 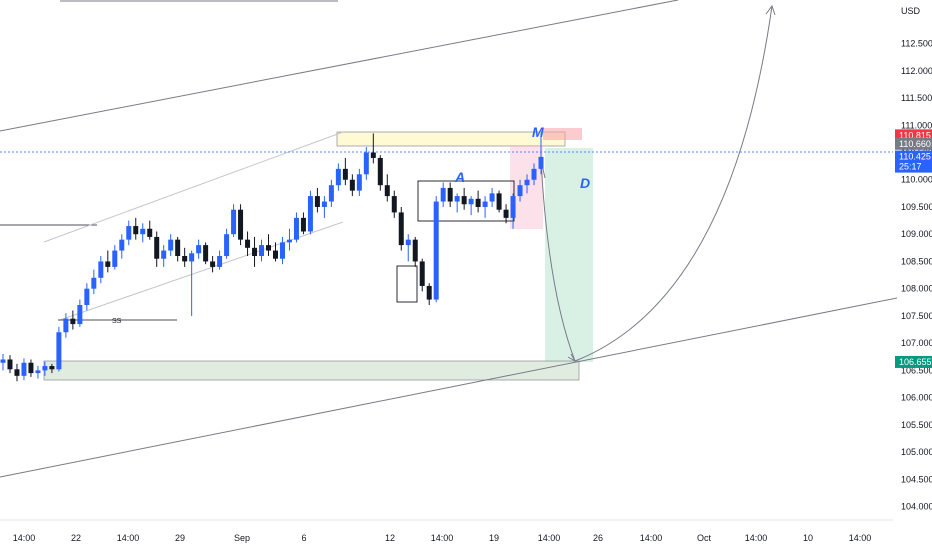 What do you see at coordinates (916, 44) in the screenshot?
I see `price-tick-label: 112.500` at bounding box center [916, 44].